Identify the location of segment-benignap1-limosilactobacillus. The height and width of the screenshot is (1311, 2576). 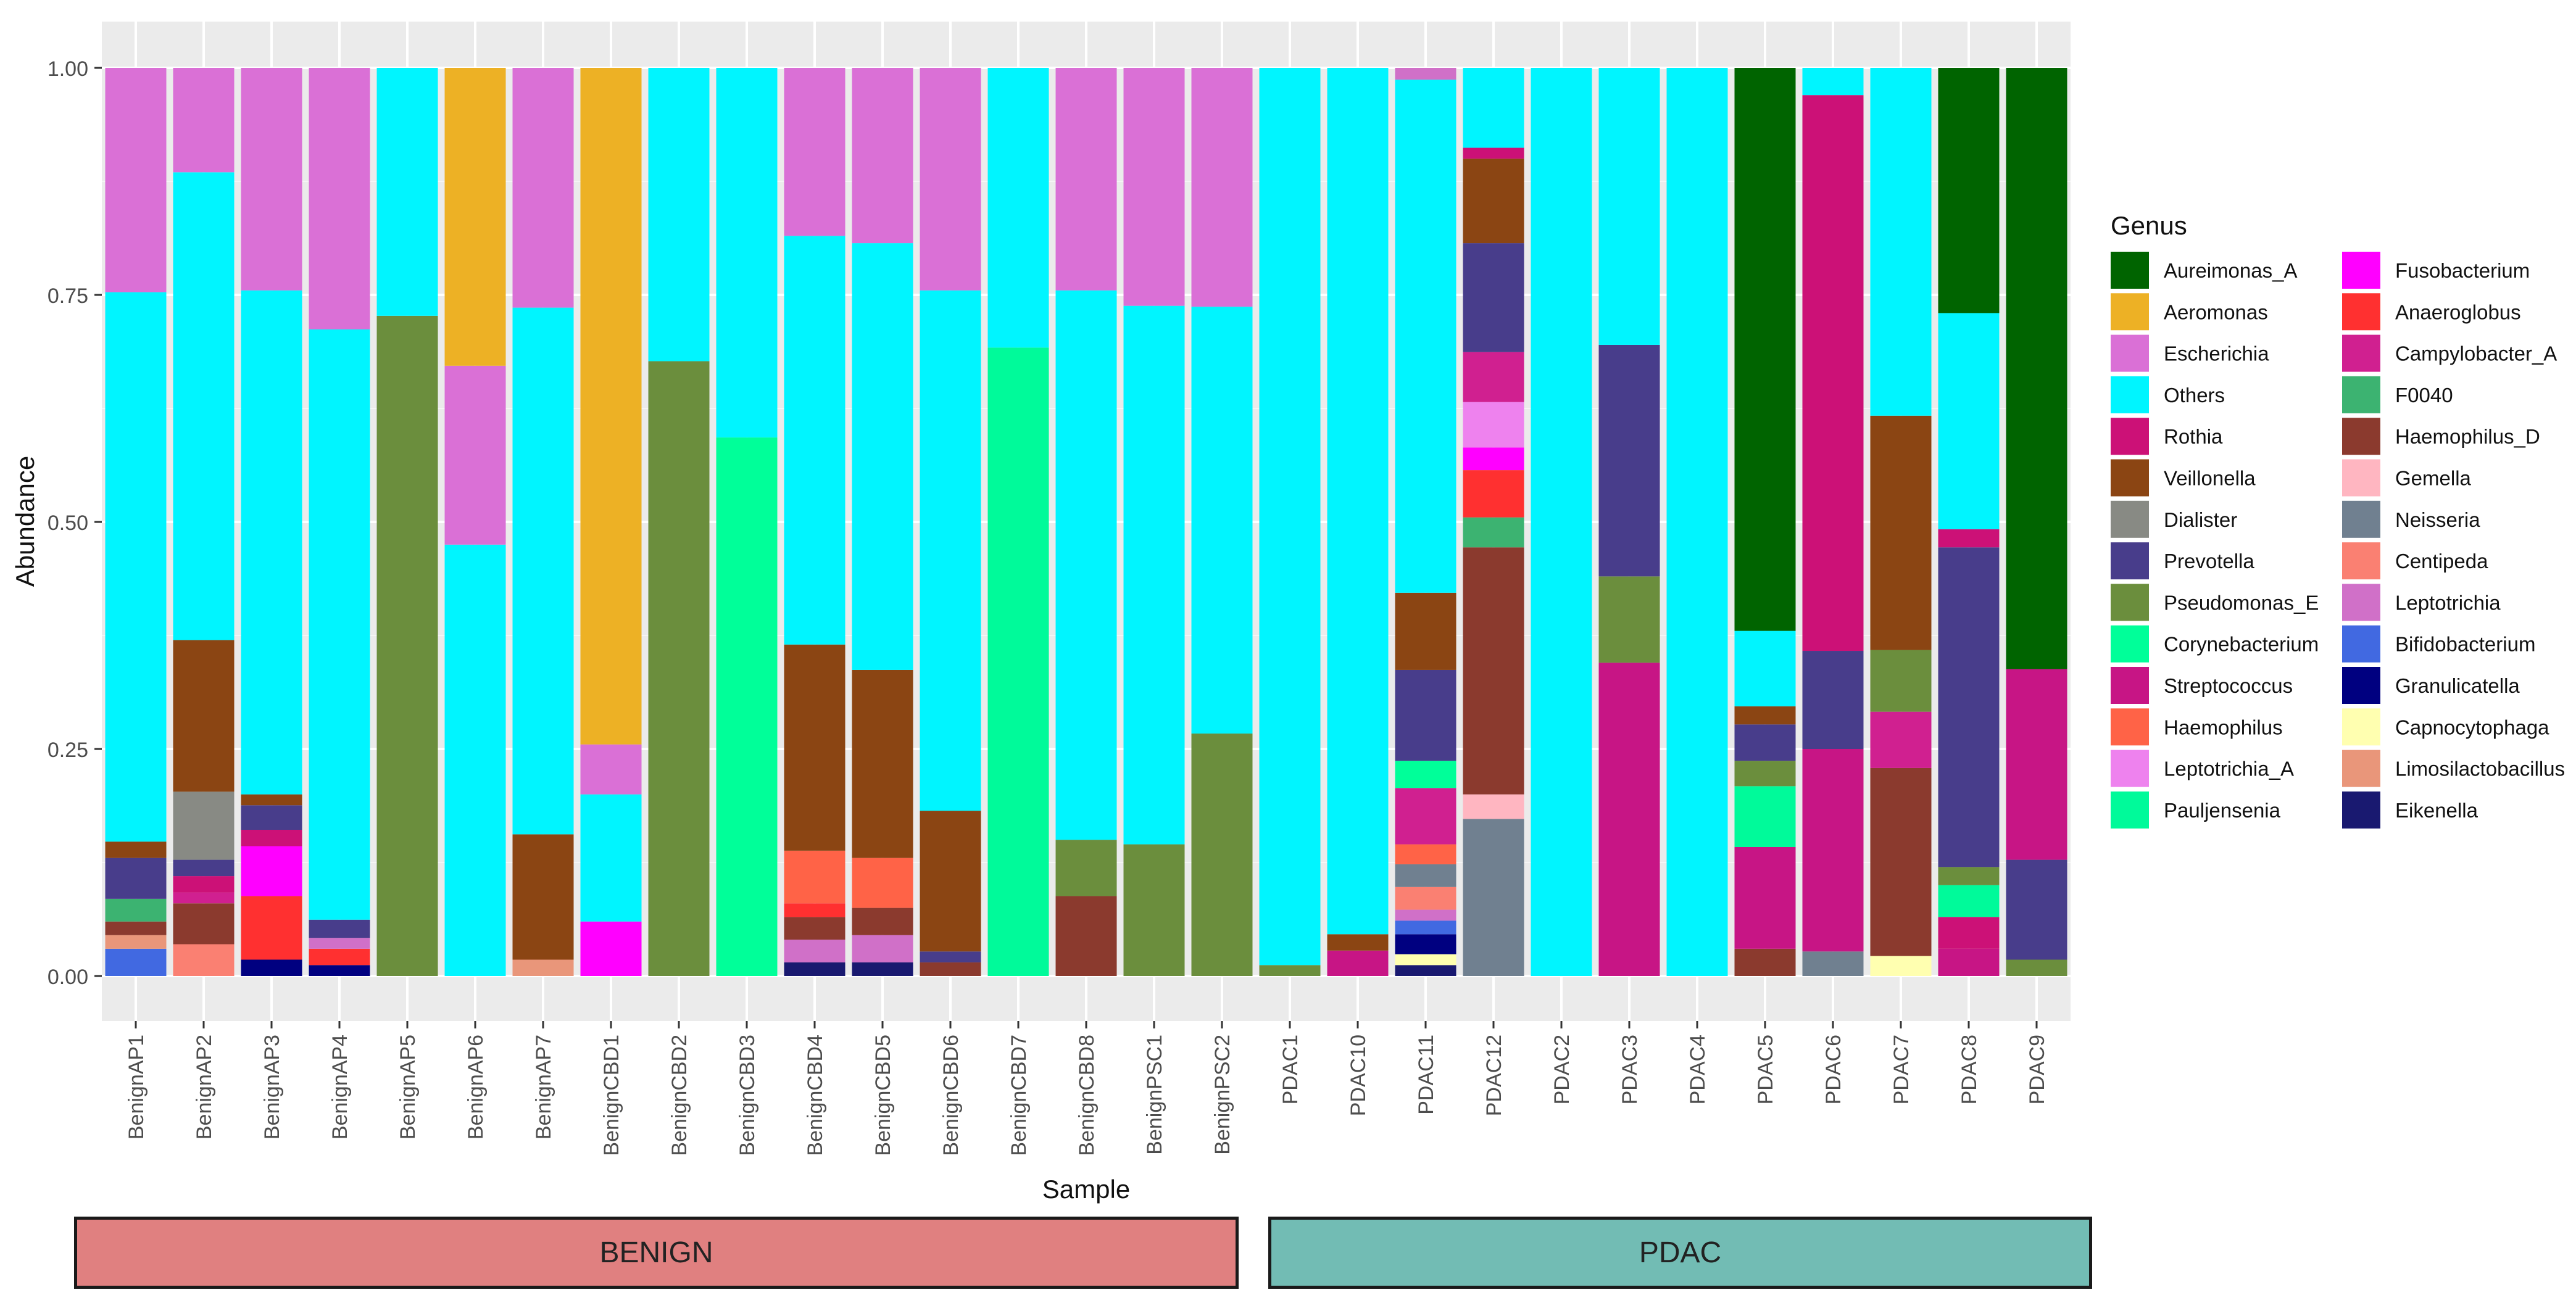
(136, 942).